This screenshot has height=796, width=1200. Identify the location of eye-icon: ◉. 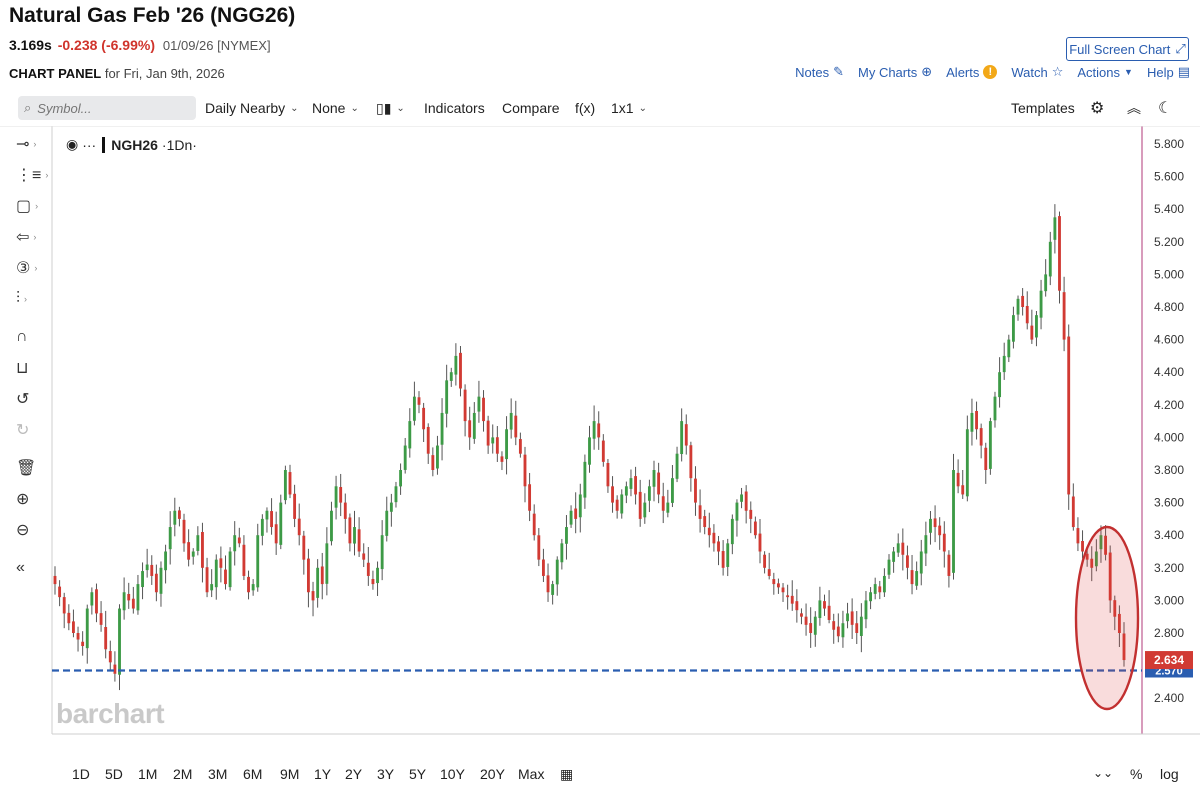
(72, 144).